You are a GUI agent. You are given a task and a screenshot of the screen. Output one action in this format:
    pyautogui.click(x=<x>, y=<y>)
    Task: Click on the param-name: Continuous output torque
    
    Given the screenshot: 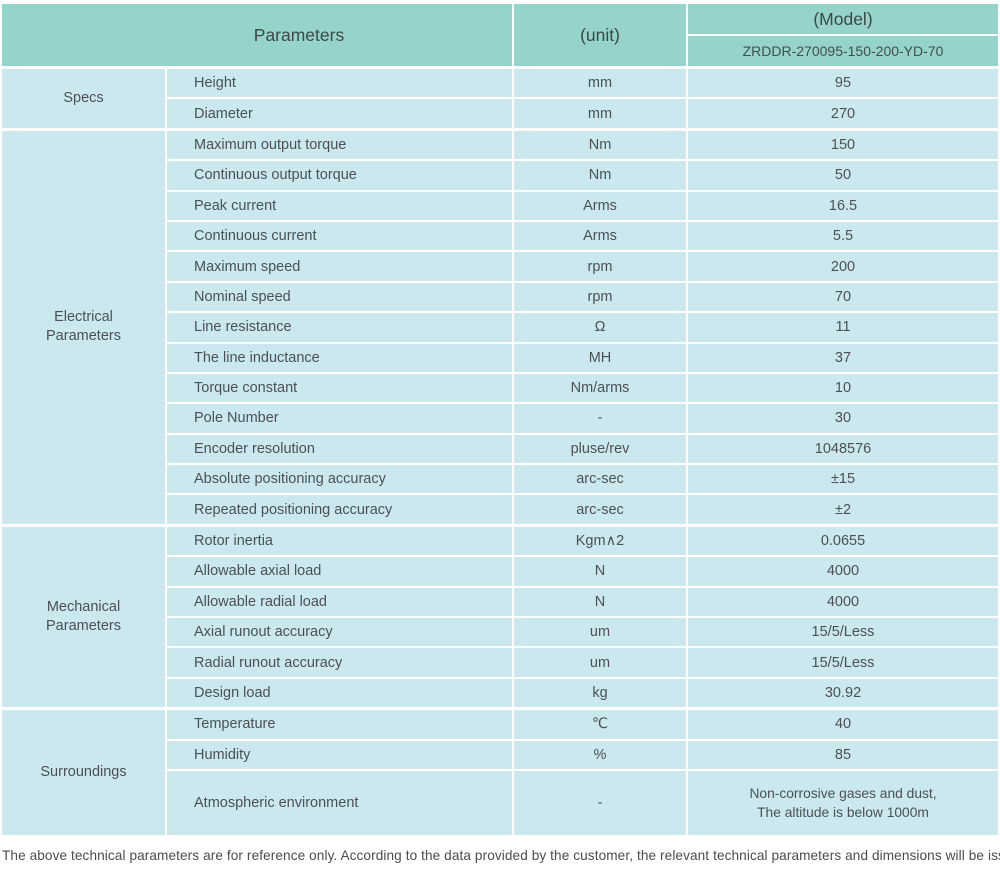 What is the action you would take?
    pyautogui.click(x=339, y=175)
    